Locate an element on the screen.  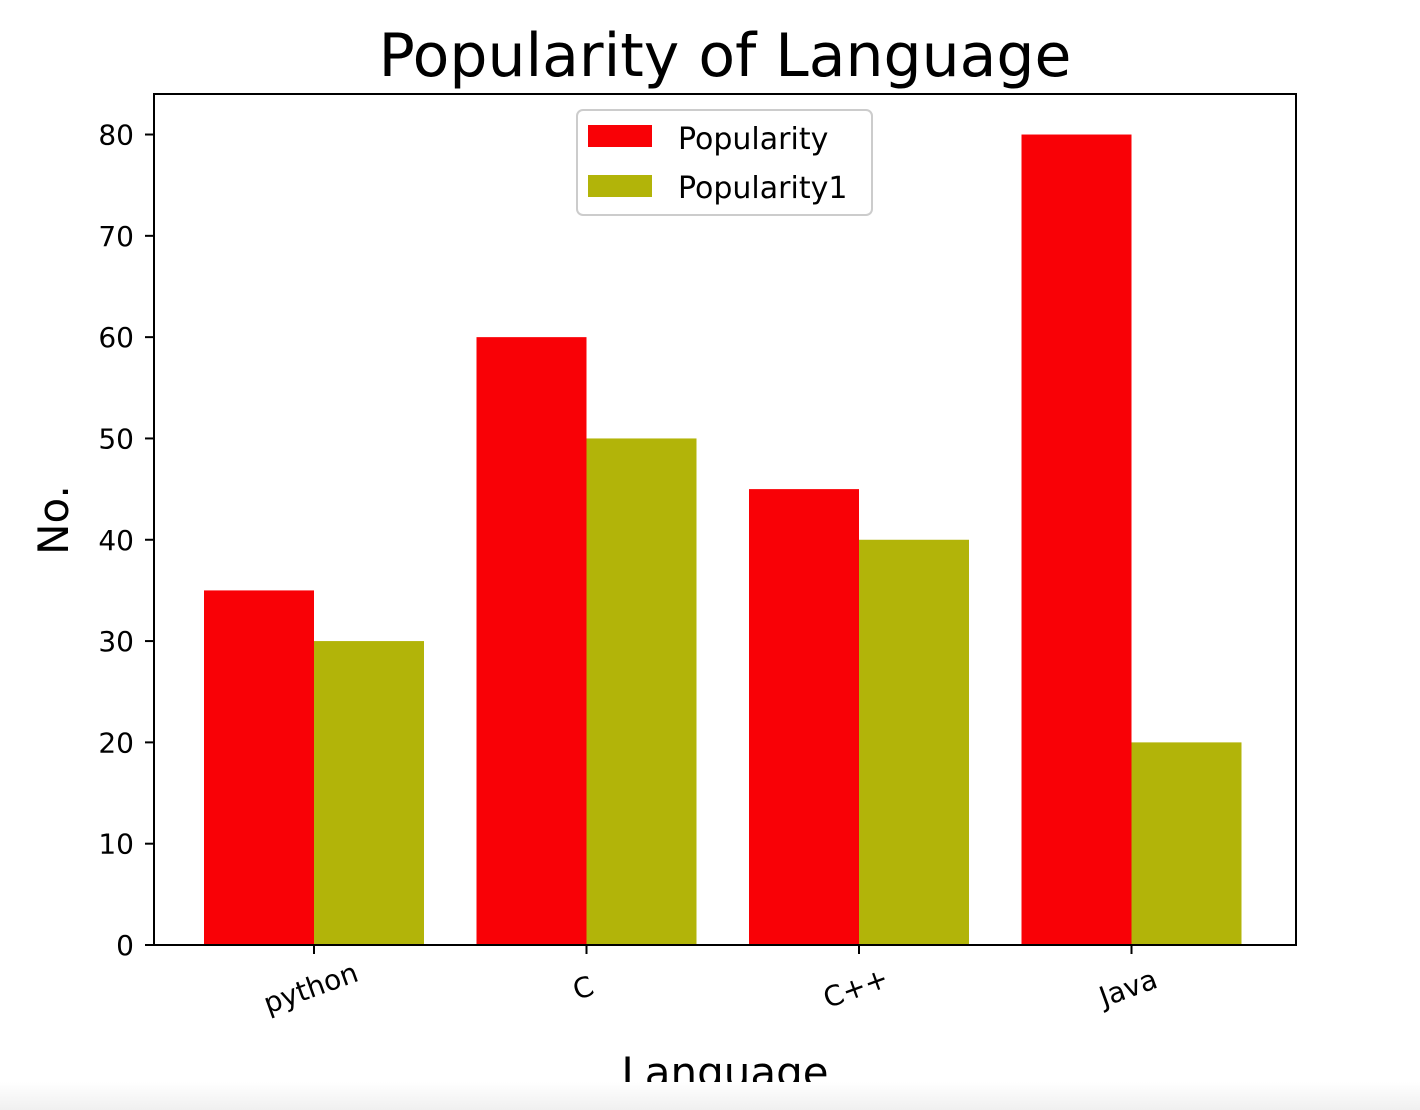
x-tick-label-python: python is located at coordinates (310, 988).